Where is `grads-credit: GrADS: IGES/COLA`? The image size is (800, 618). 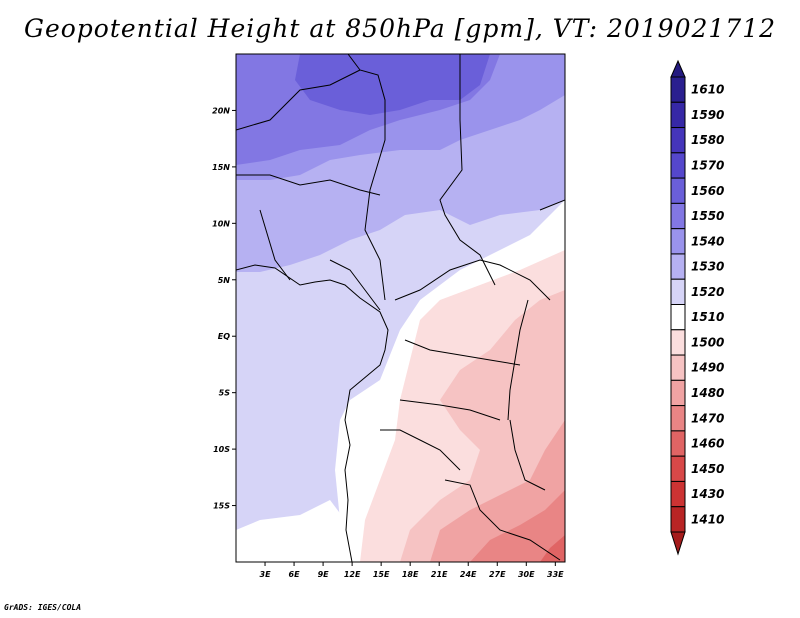
grads-credit: GrADS: IGES/COLA is located at coordinates (43, 607).